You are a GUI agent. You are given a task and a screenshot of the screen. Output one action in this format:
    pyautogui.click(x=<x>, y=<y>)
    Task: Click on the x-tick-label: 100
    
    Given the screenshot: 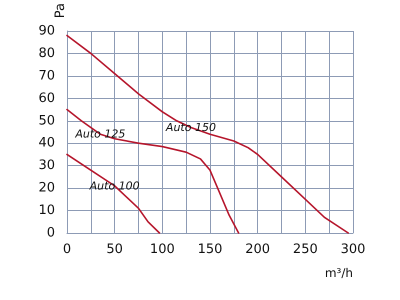 What is the action you would take?
    pyautogui.click(x=162, y=249)
    